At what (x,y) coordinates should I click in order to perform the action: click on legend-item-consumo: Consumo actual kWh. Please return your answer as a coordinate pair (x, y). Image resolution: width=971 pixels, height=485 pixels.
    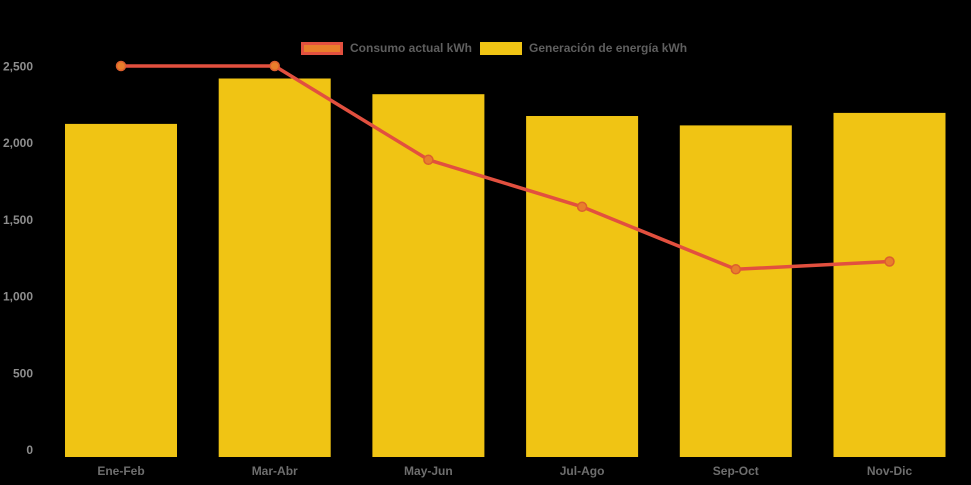
    Looking at the image, I should click on (386, 48).